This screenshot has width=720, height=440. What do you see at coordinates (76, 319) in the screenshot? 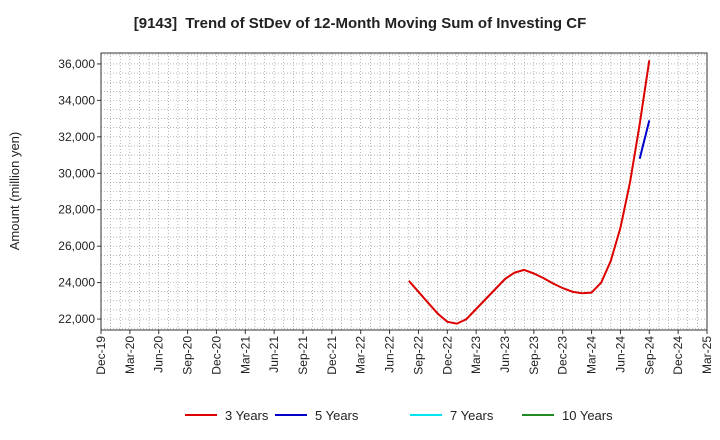
I see `y-tick-label: 22,000` at bounding box center [76, 319].